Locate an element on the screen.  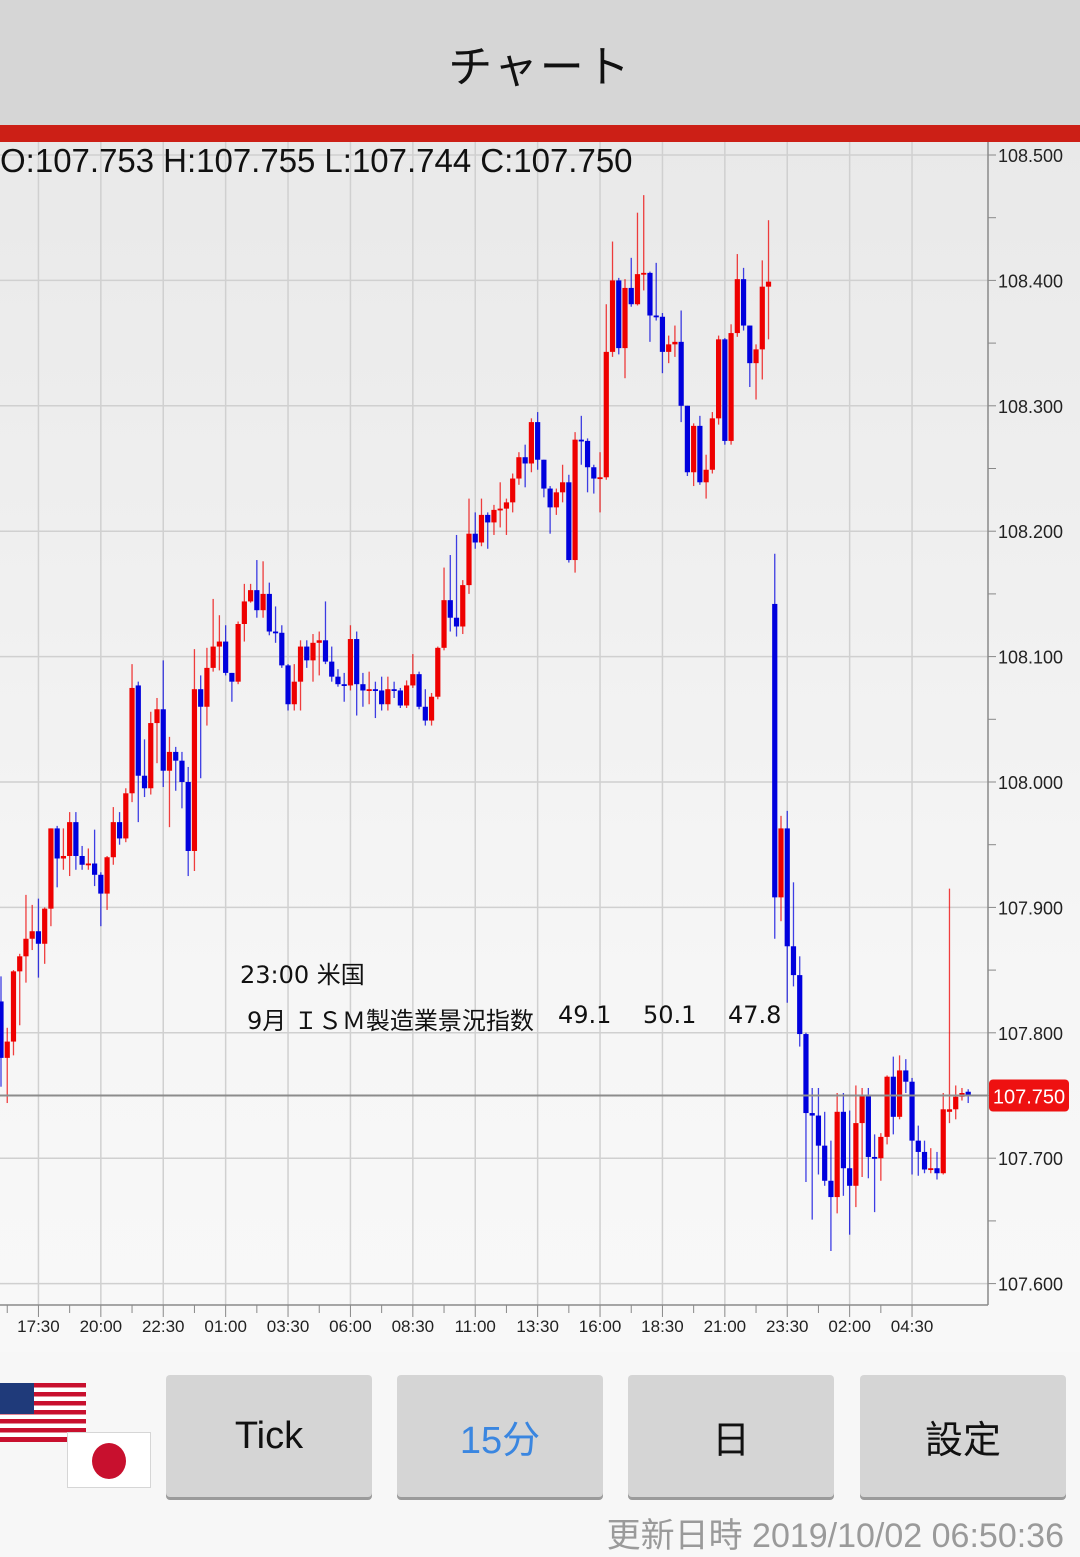
x-tick-label: 03:30 is located at coordinates (288, 1326).